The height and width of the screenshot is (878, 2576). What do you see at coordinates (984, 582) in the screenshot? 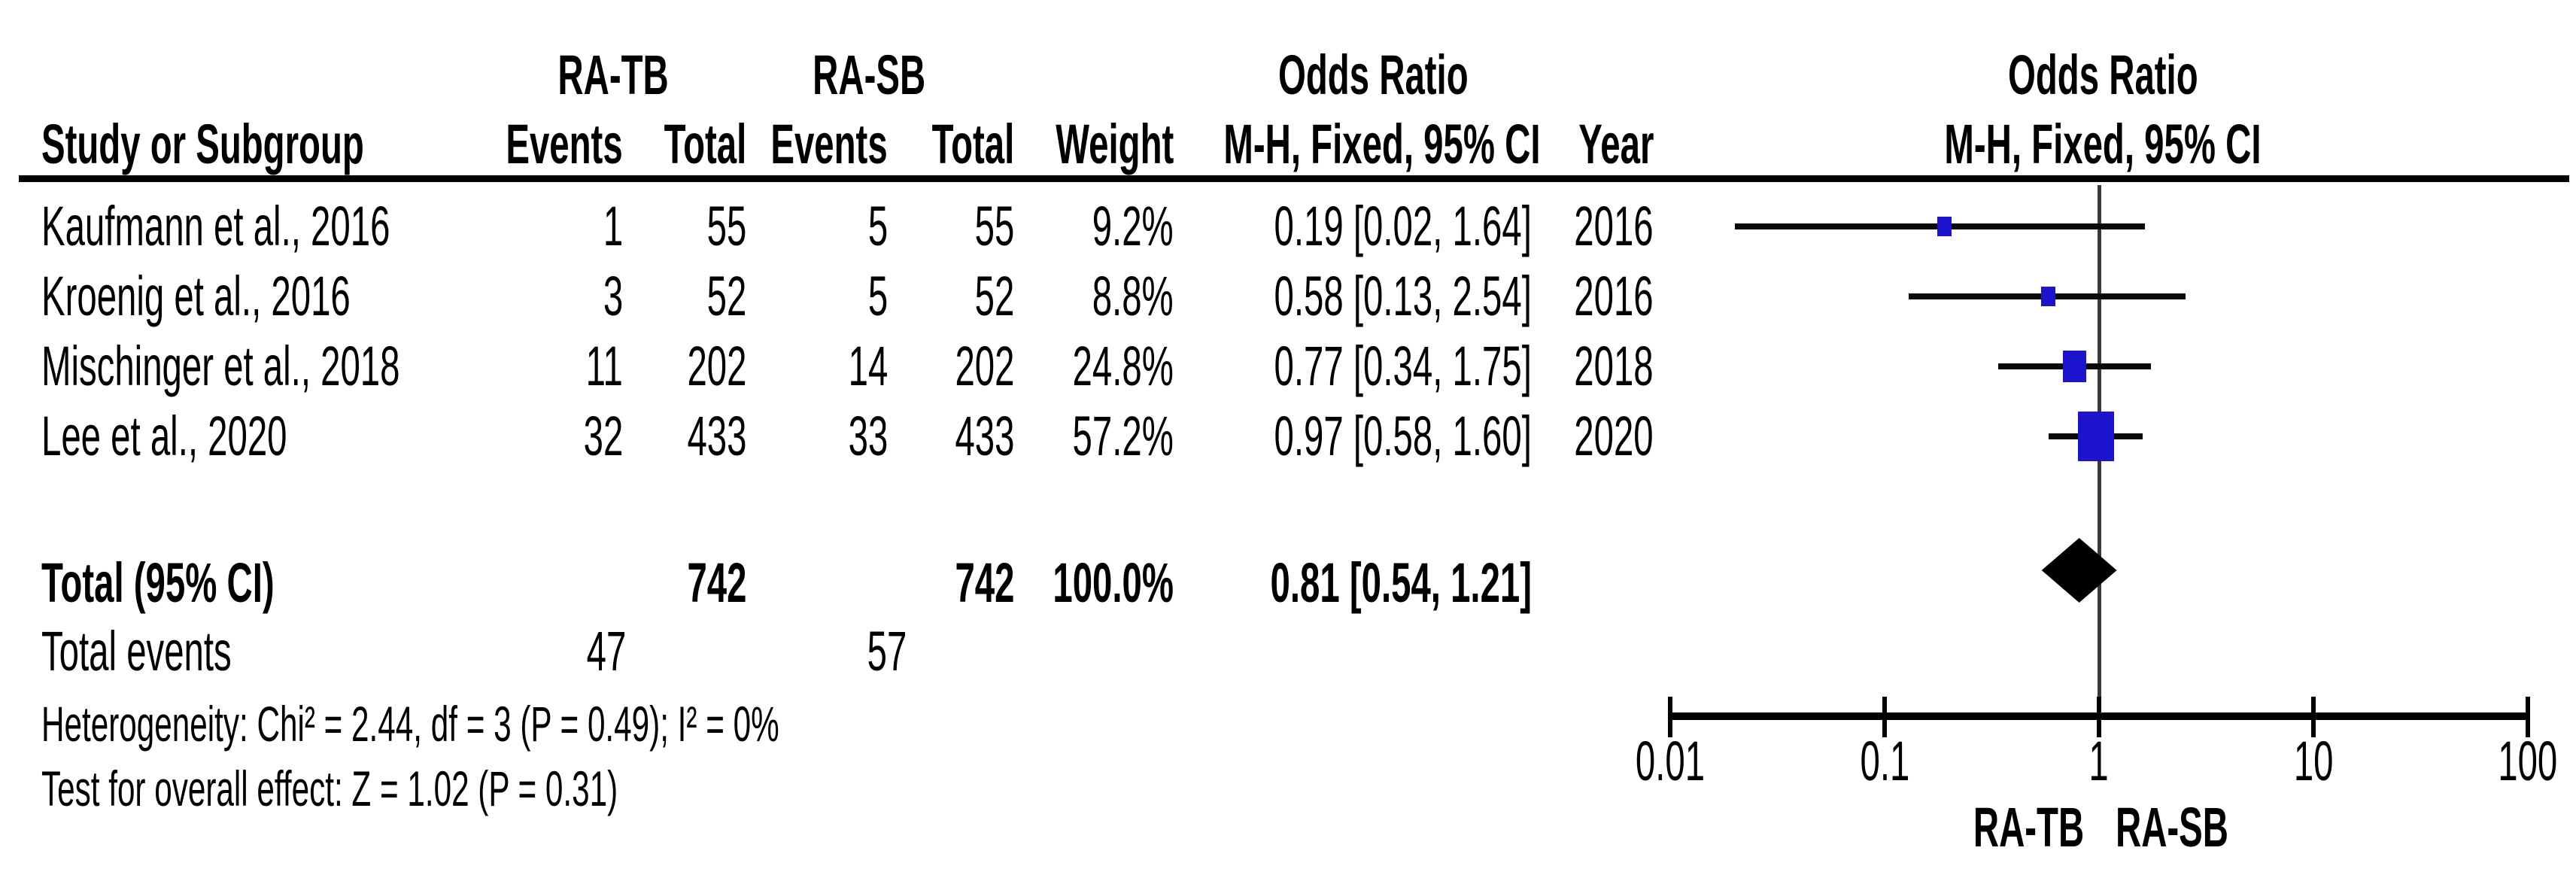
I see `total-sb-total: 742` at bounding box center [984, 582].